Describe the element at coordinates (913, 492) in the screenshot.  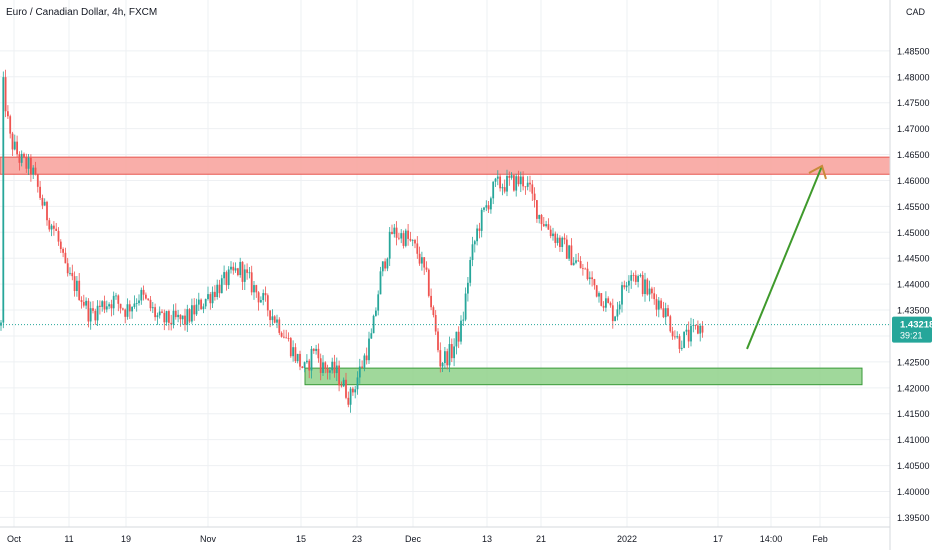
I see `y-tick-label: 1.40000` at that location.